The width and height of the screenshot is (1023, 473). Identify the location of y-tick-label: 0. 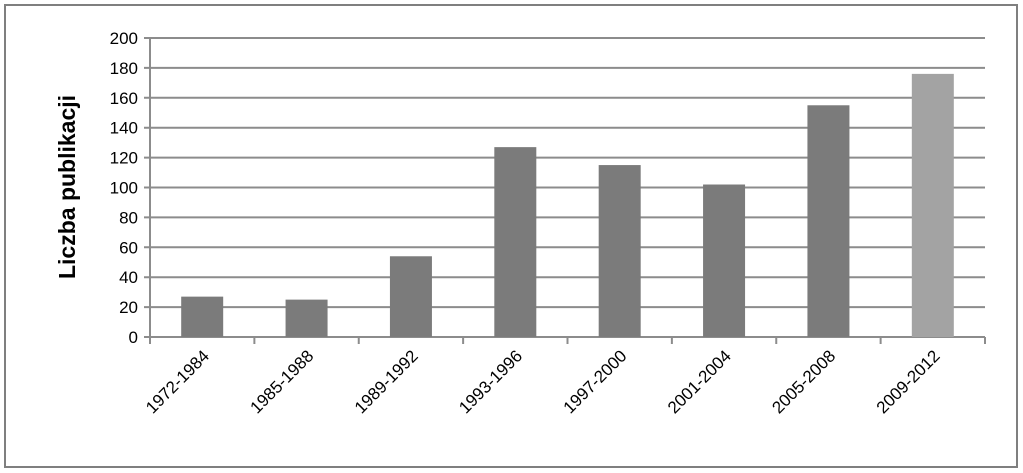
(133, 337).